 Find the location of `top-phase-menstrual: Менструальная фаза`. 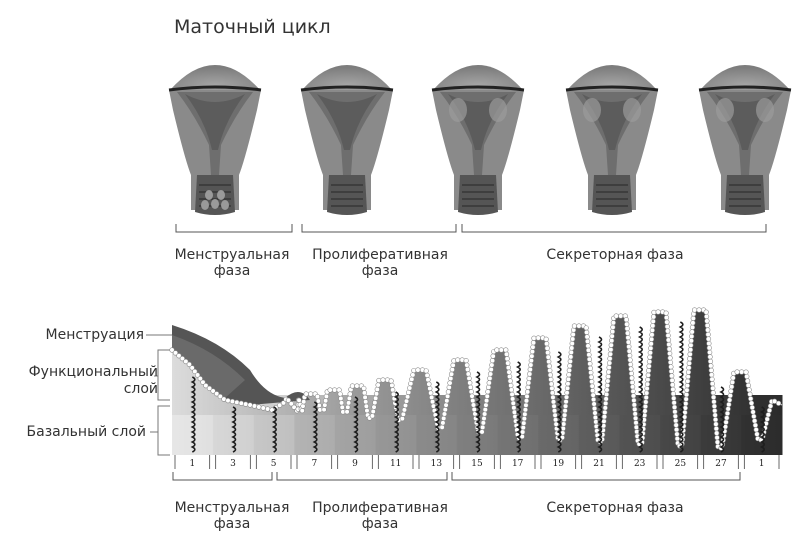

top-phase-menstrual: Менструальная фаза is located at coordinates (232, 263).